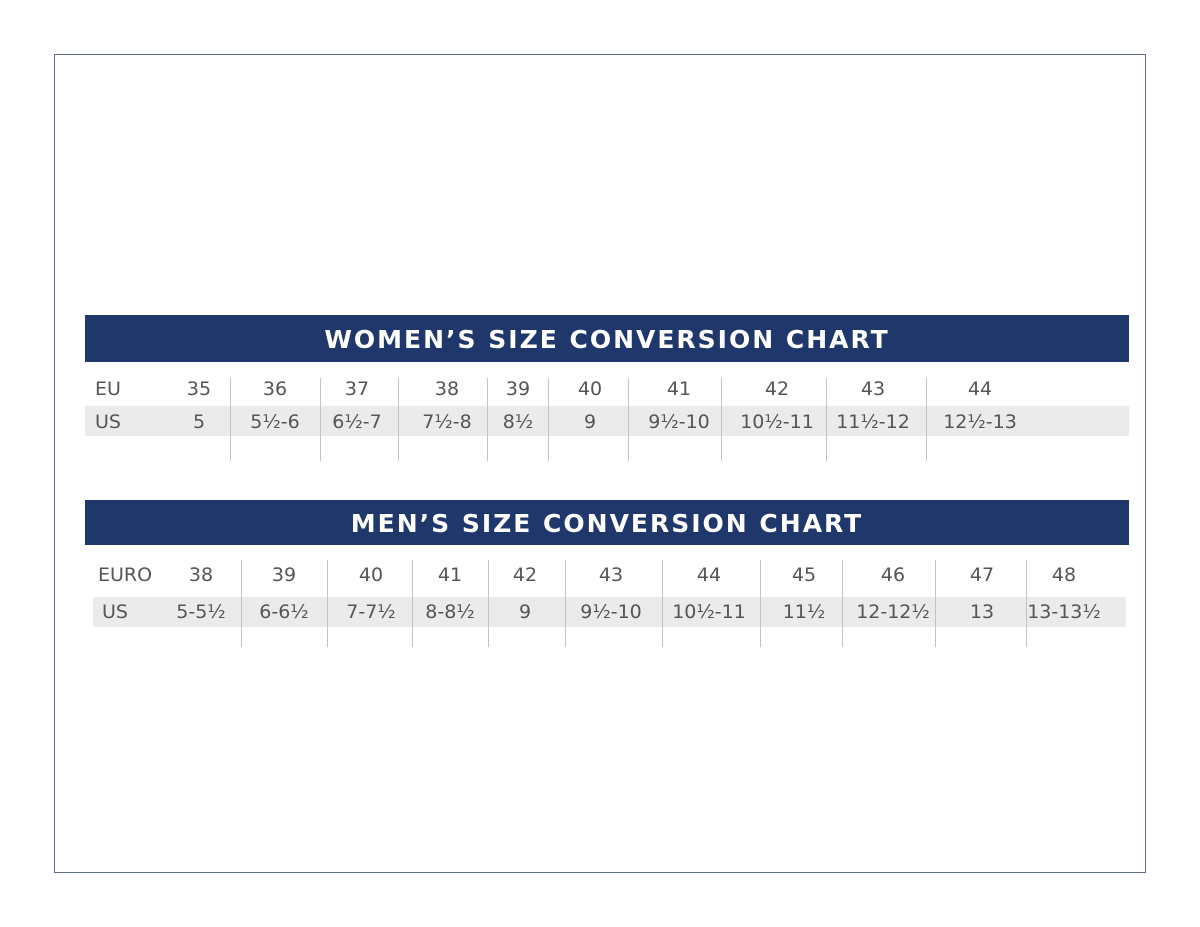 This screenshot has height=927, width=1200. I want to click on us-size-cell: 13-13½, so click(1064, 612).